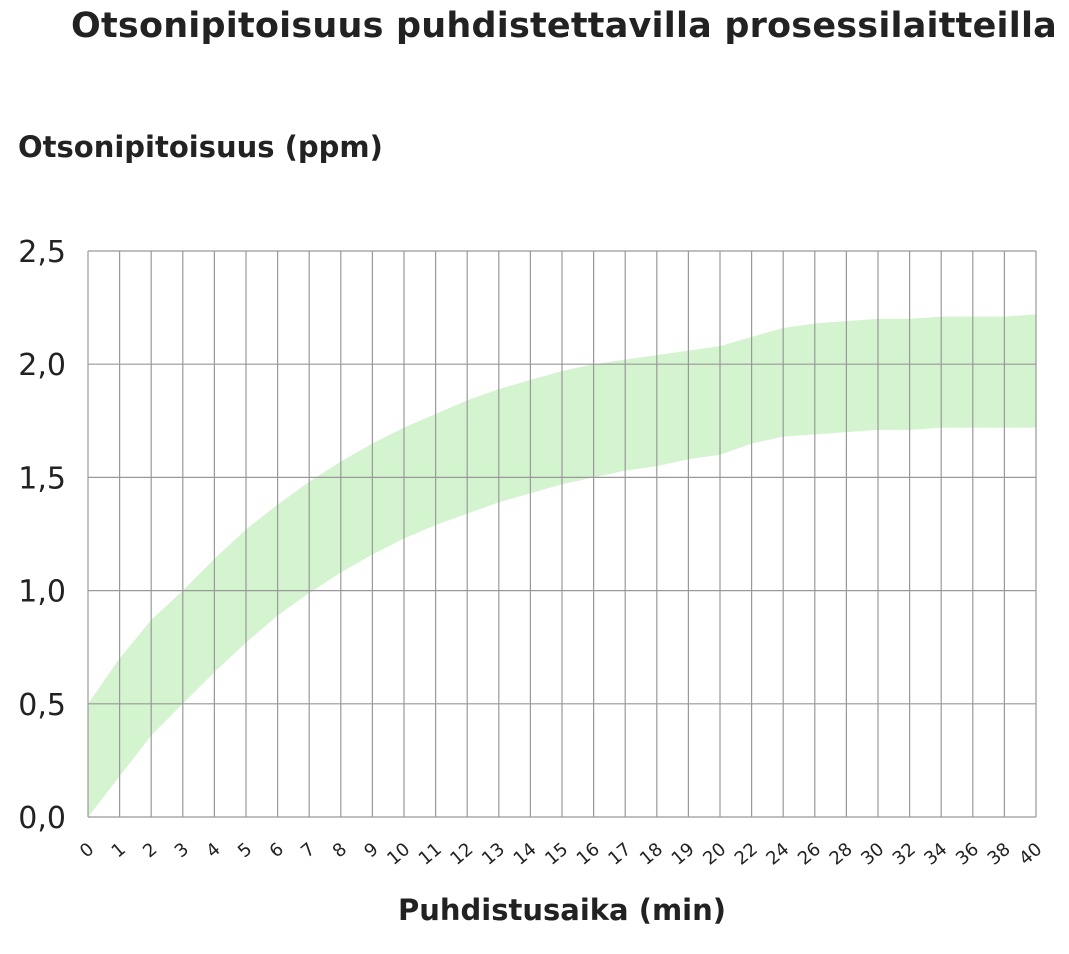 This screenshot has width=1069, height=954. I want to click on y-tick-labels: 0,0 0,5 1,0 1,5 2,0 2,5, so click(42, 535).